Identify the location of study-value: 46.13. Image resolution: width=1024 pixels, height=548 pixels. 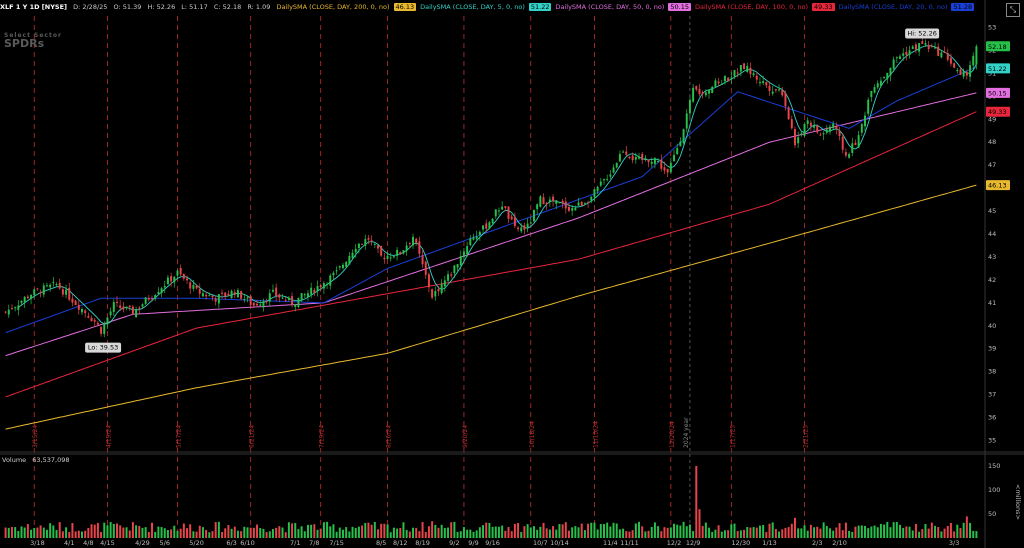
(405, 7).